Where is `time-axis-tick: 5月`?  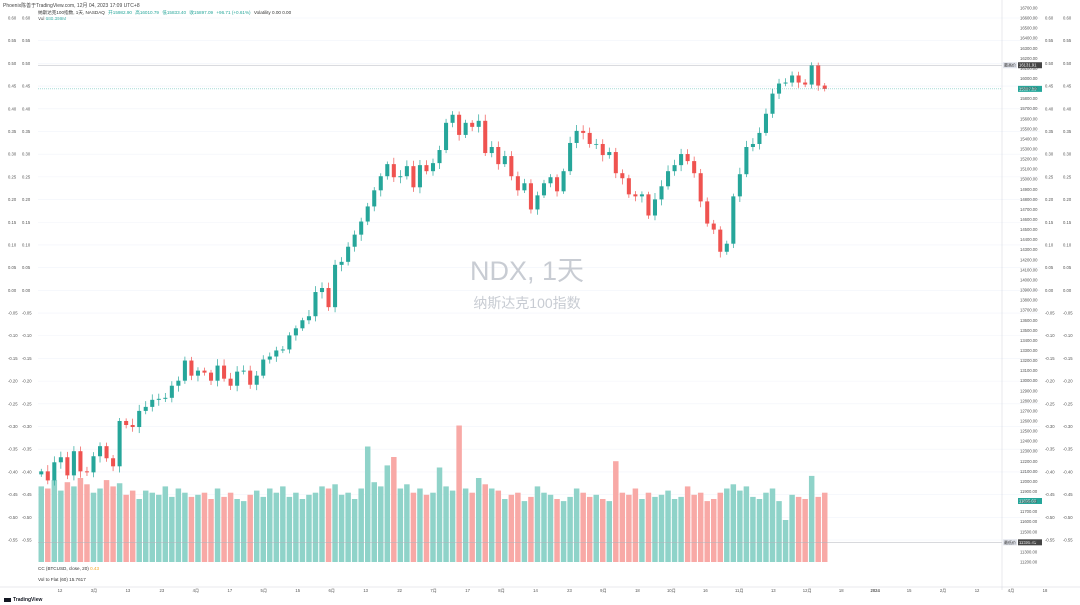
time-axis-tick: 5月 is located at coordinates (264, 591).